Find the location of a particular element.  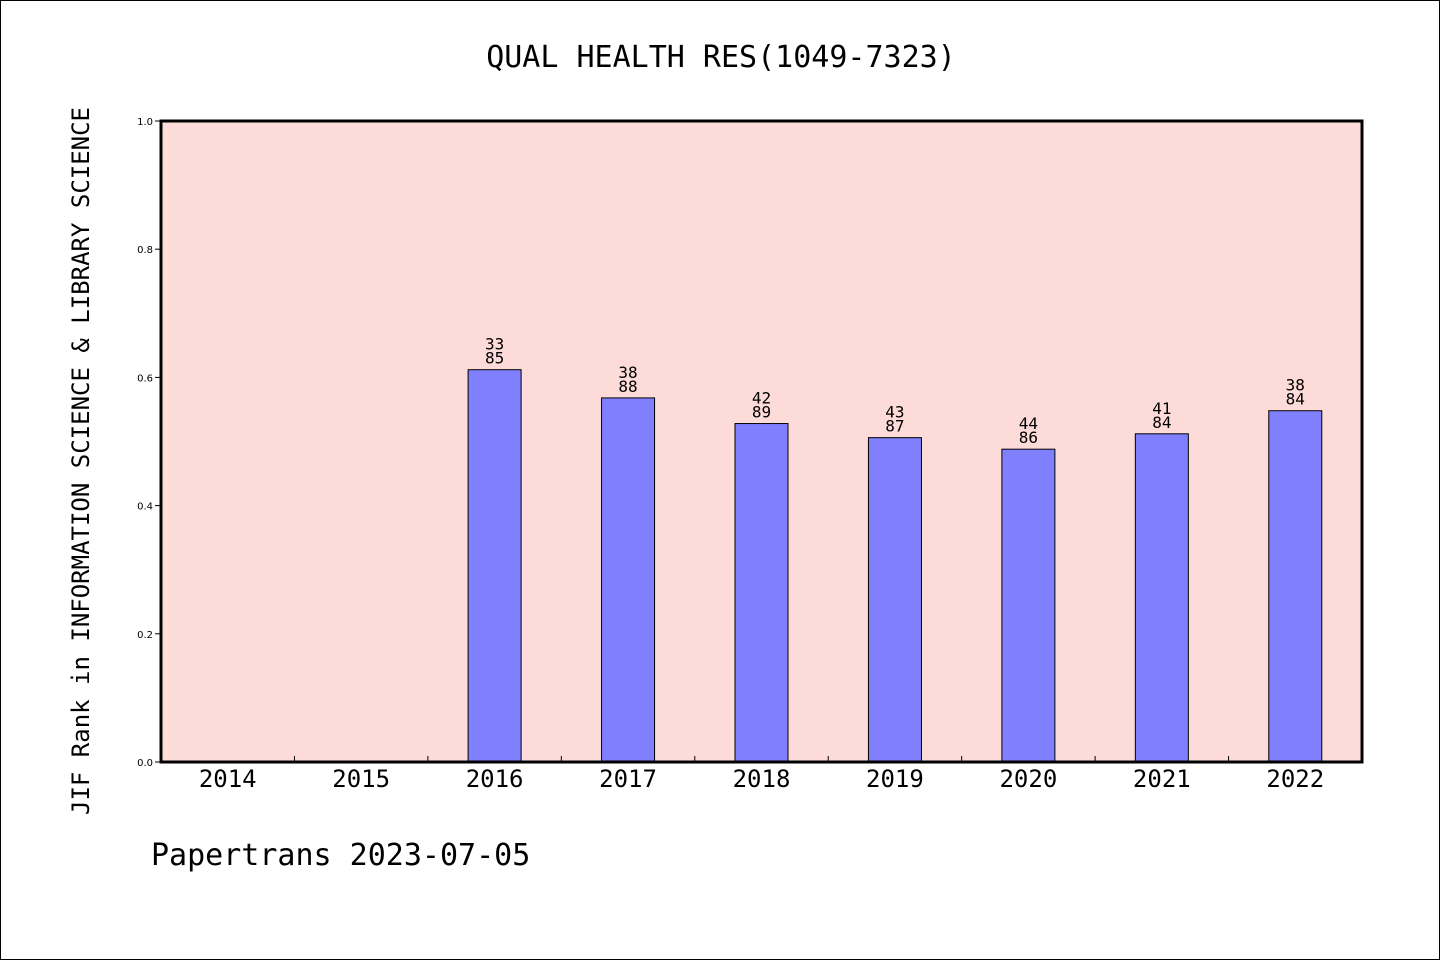

bar-2020 is located at coordinates (1028, 605).